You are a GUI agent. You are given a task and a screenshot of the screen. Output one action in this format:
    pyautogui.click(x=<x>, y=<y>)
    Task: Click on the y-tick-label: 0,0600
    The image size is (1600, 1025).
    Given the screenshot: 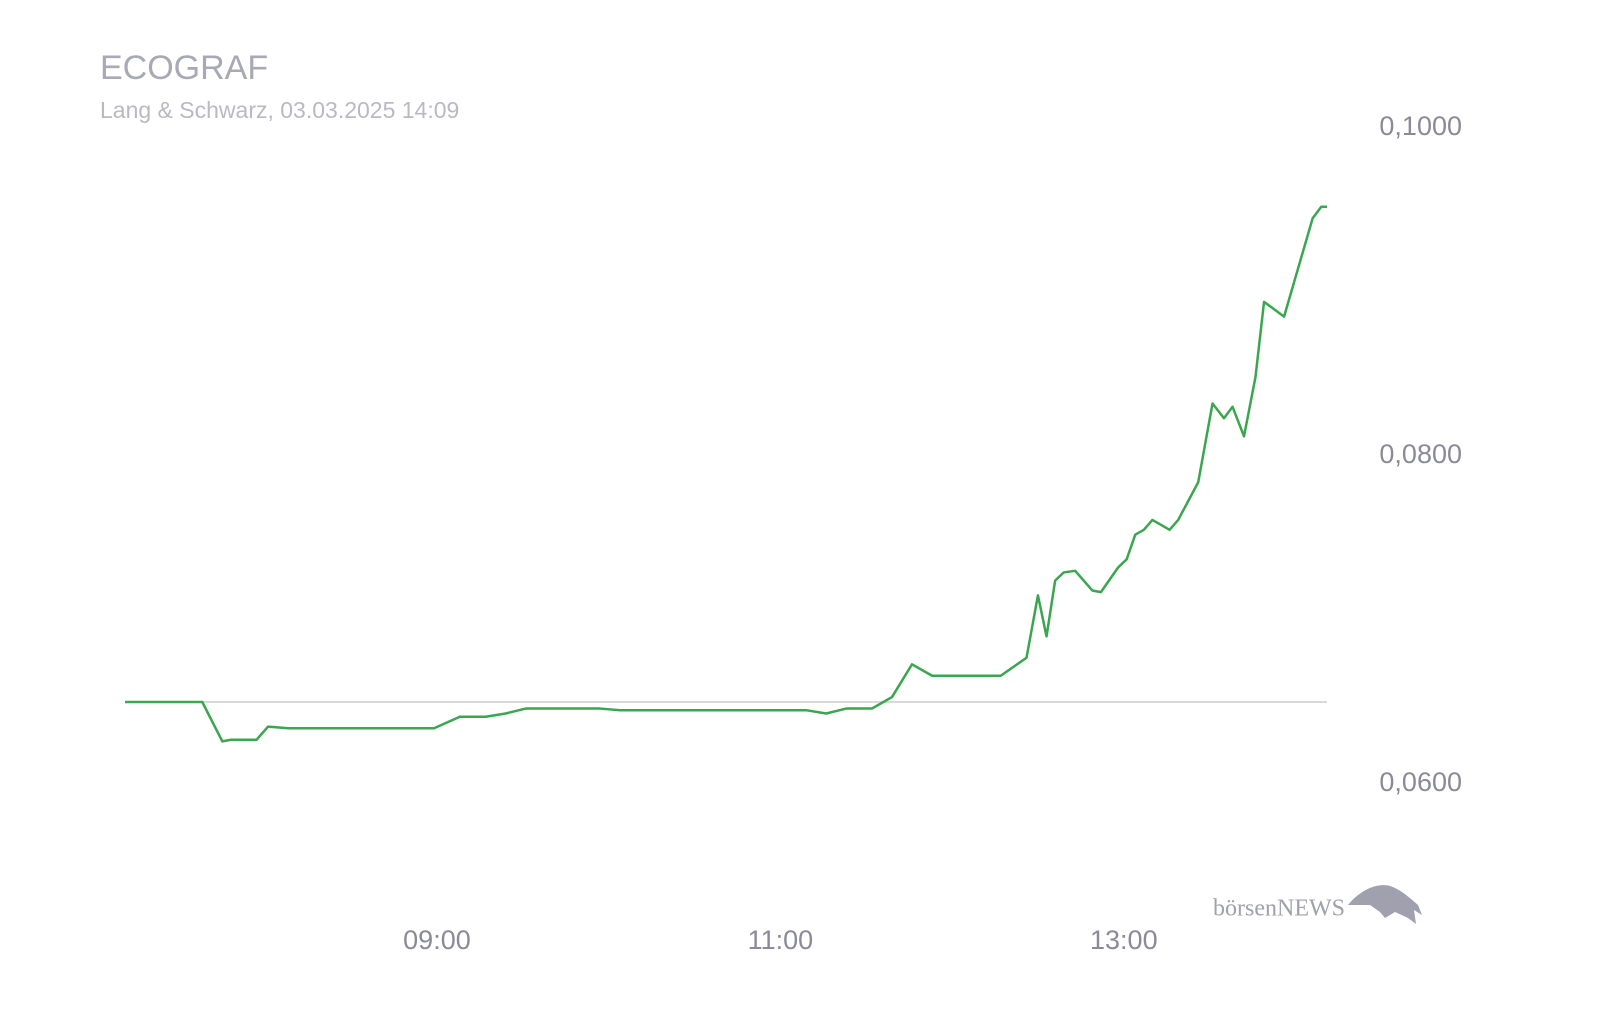 What is the action you would take?
    pyautogui.click(x=1420, y=782)
    